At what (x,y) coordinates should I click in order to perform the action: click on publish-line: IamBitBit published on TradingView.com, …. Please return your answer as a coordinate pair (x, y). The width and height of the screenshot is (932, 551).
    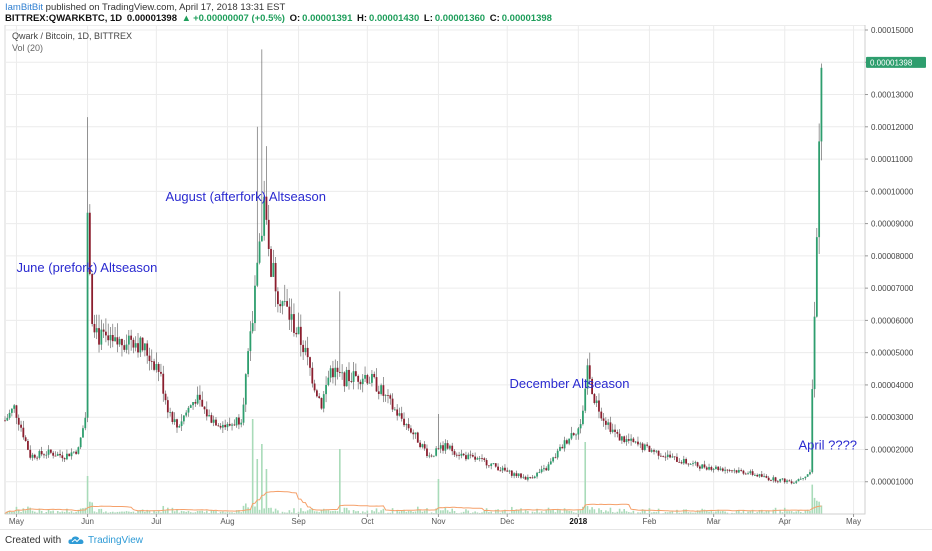
    Looking at the image, I should click on (145, 7).